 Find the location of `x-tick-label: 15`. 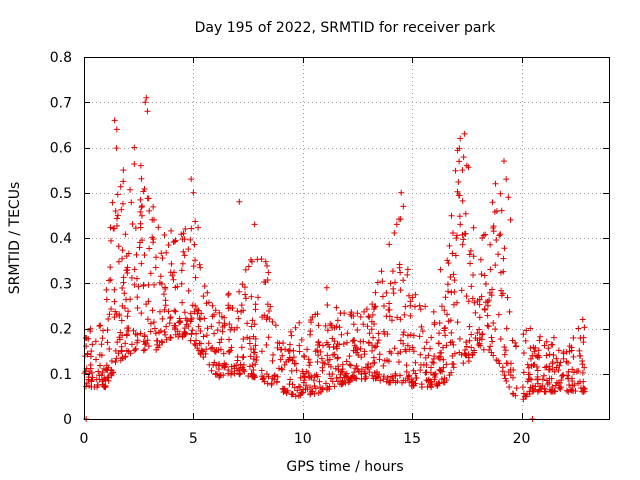

x-tick-label: 15 is located at coordinates (412, 439).